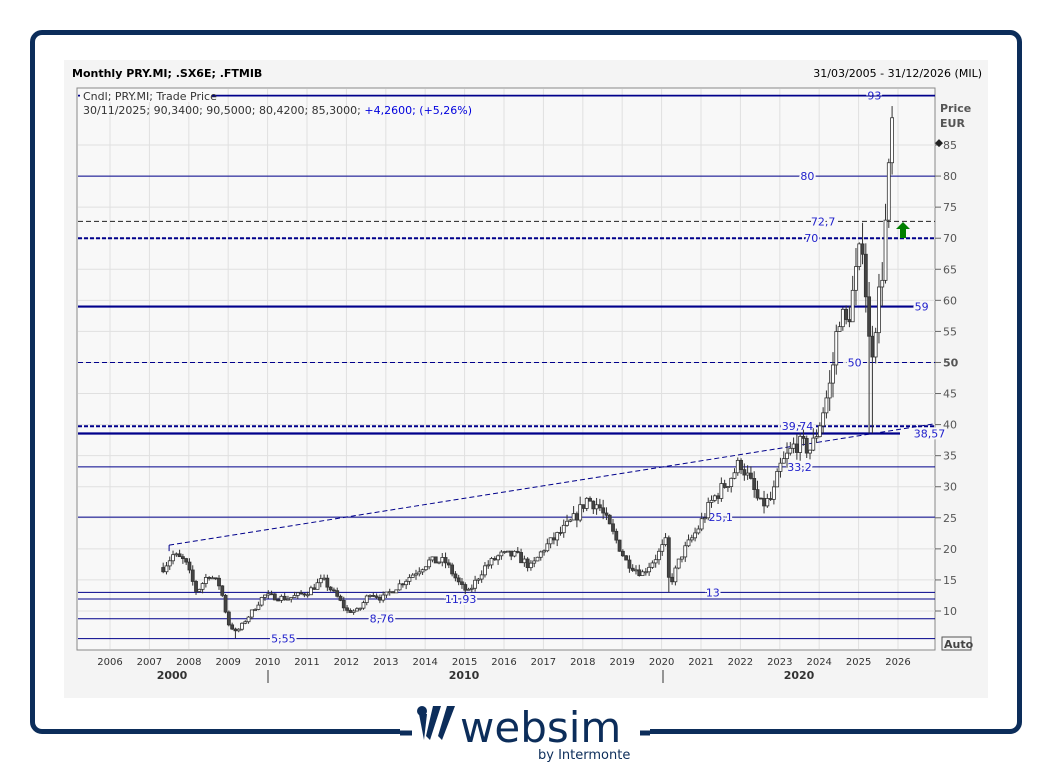 This screenshot has width=1052, height=767. Describe the element at coordinates (798, 426) in the screenshot. I see `level-label: 39,74` at that location.